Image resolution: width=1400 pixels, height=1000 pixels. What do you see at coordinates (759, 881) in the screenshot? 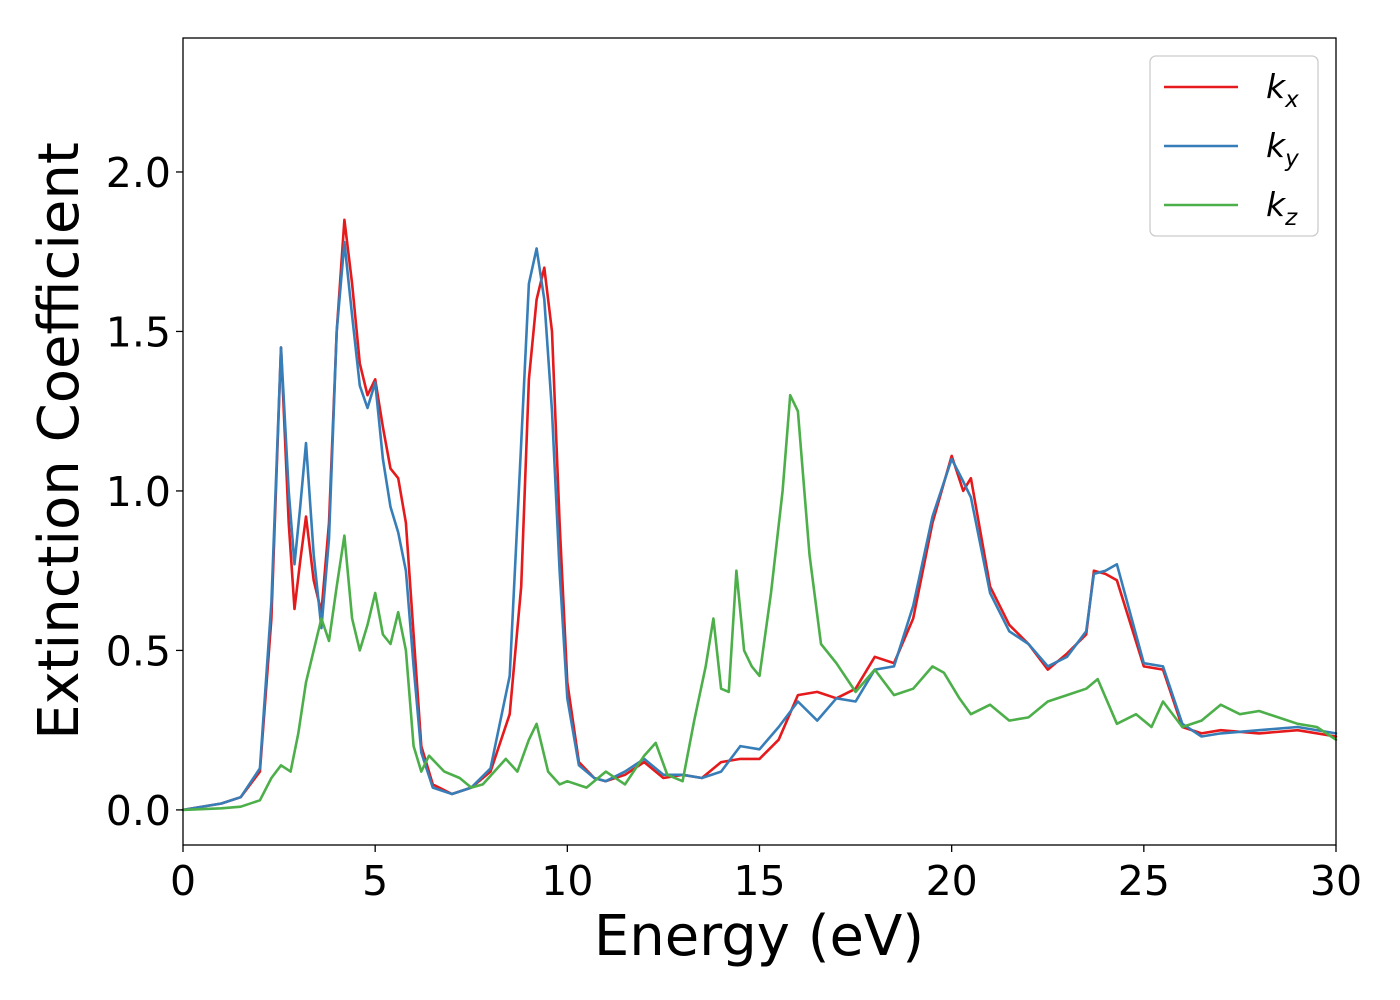
I see `x-tick-label: 15` at bounding box center [759, 881].